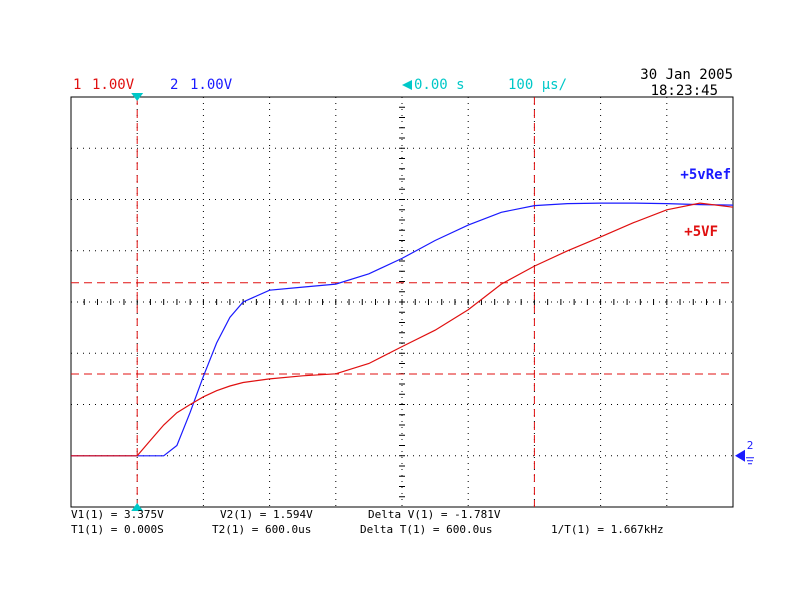 The height and width of the screenshot is (612, 792). Describe the element at coordinates (211, 85) in the screenshot. I see `ch2-scale: 1.00V` at that location.